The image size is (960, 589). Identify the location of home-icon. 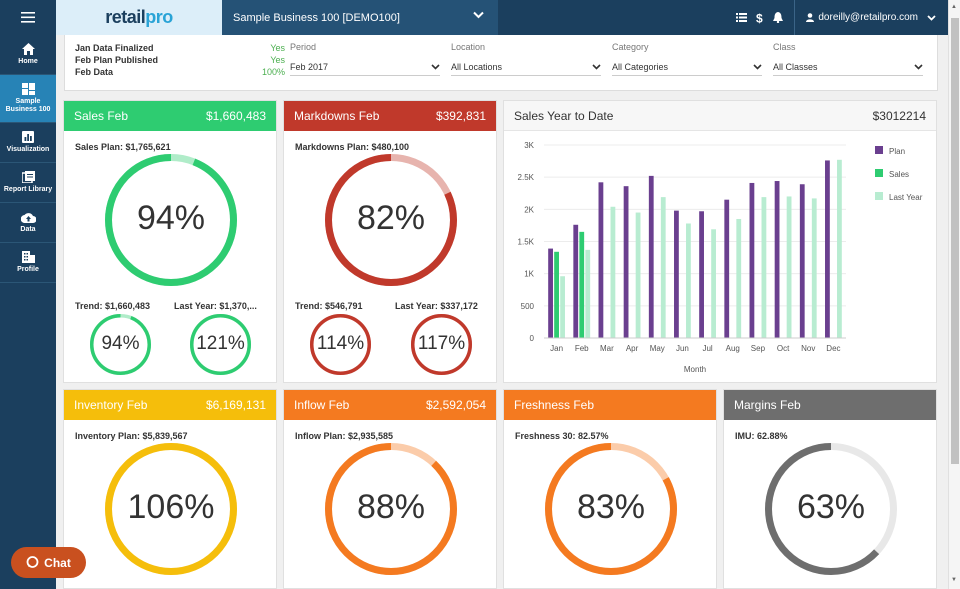
(28, 49).